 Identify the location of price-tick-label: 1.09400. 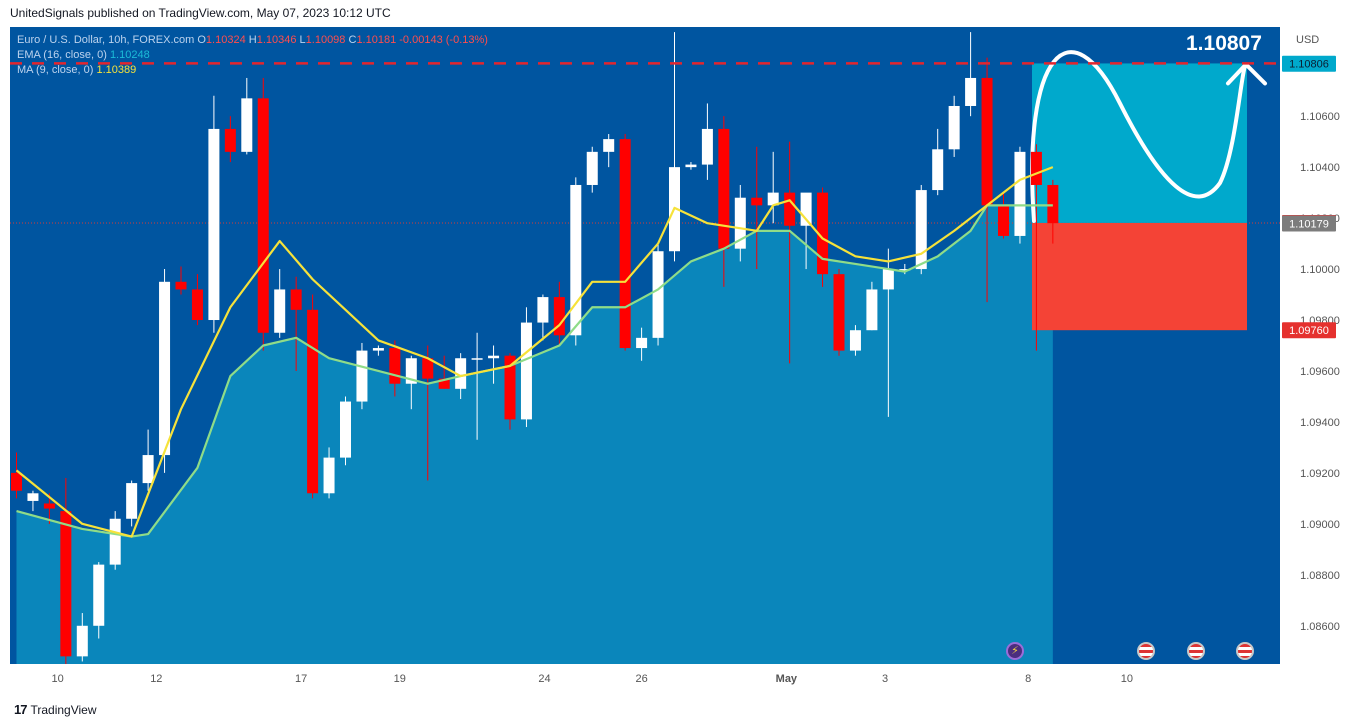
(1320, 423).